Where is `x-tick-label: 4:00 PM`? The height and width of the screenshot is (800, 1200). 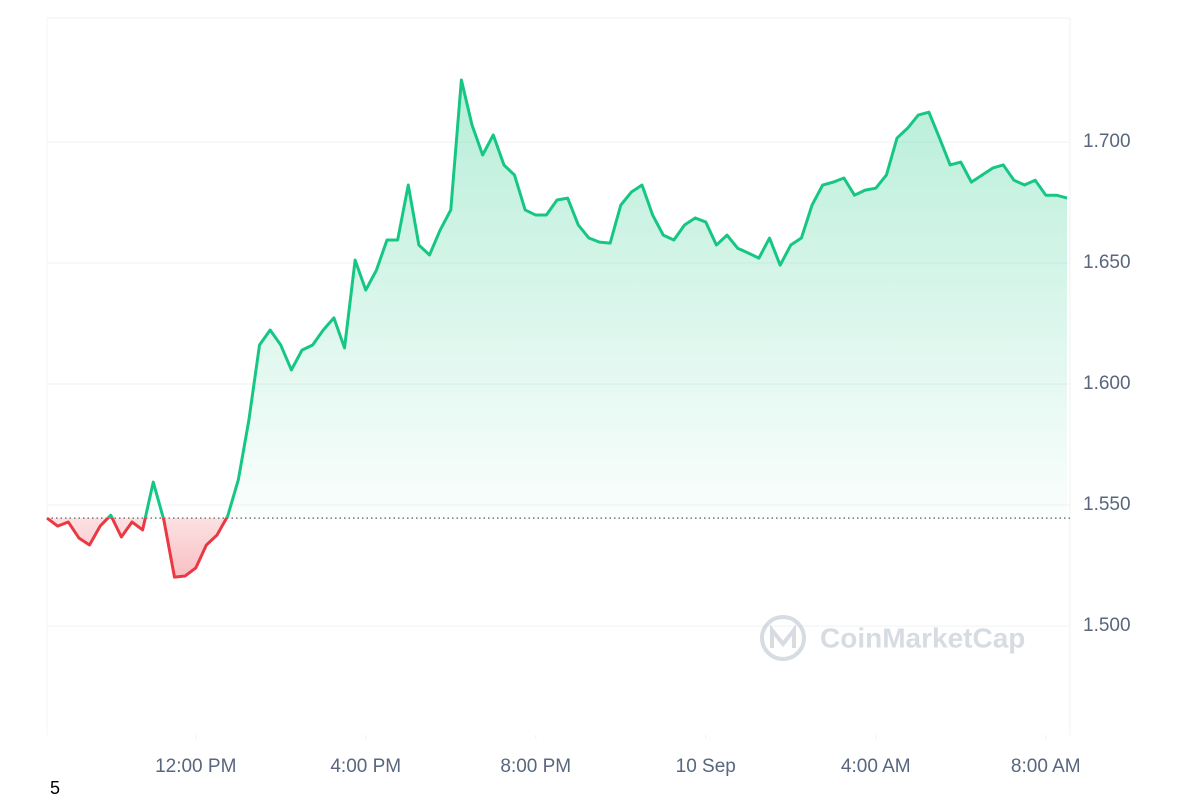 x-tick-label: 4:00 PM is located at coordinates (365, 766).